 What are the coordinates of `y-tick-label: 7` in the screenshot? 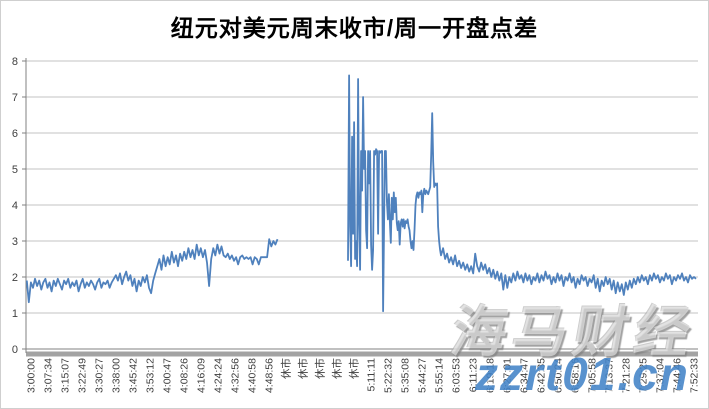 It's located at (15, 98).